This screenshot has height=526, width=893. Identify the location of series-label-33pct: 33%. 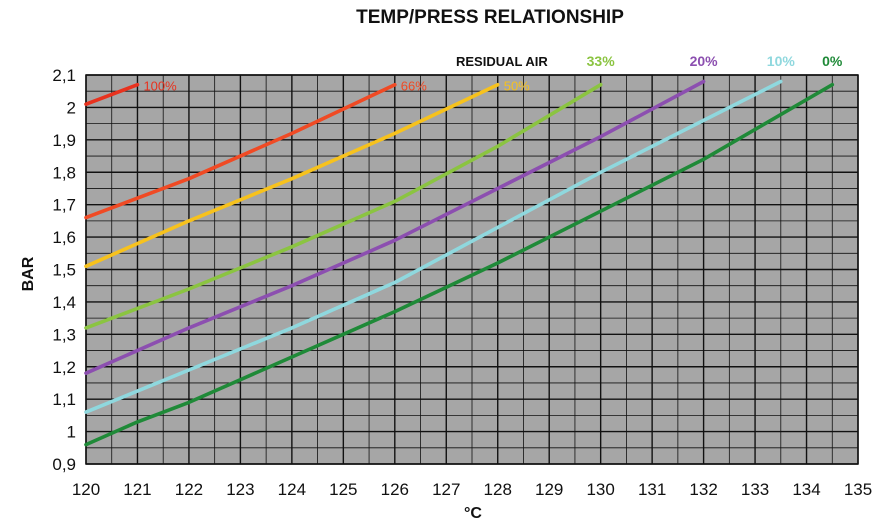
(601, 61).